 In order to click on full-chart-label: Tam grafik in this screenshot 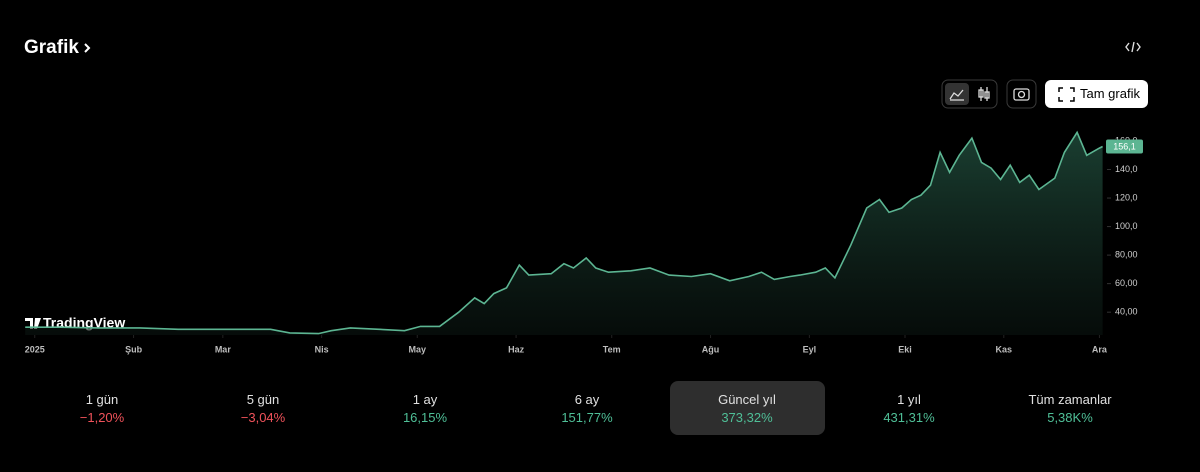, I will do `click(1110, 93)`.